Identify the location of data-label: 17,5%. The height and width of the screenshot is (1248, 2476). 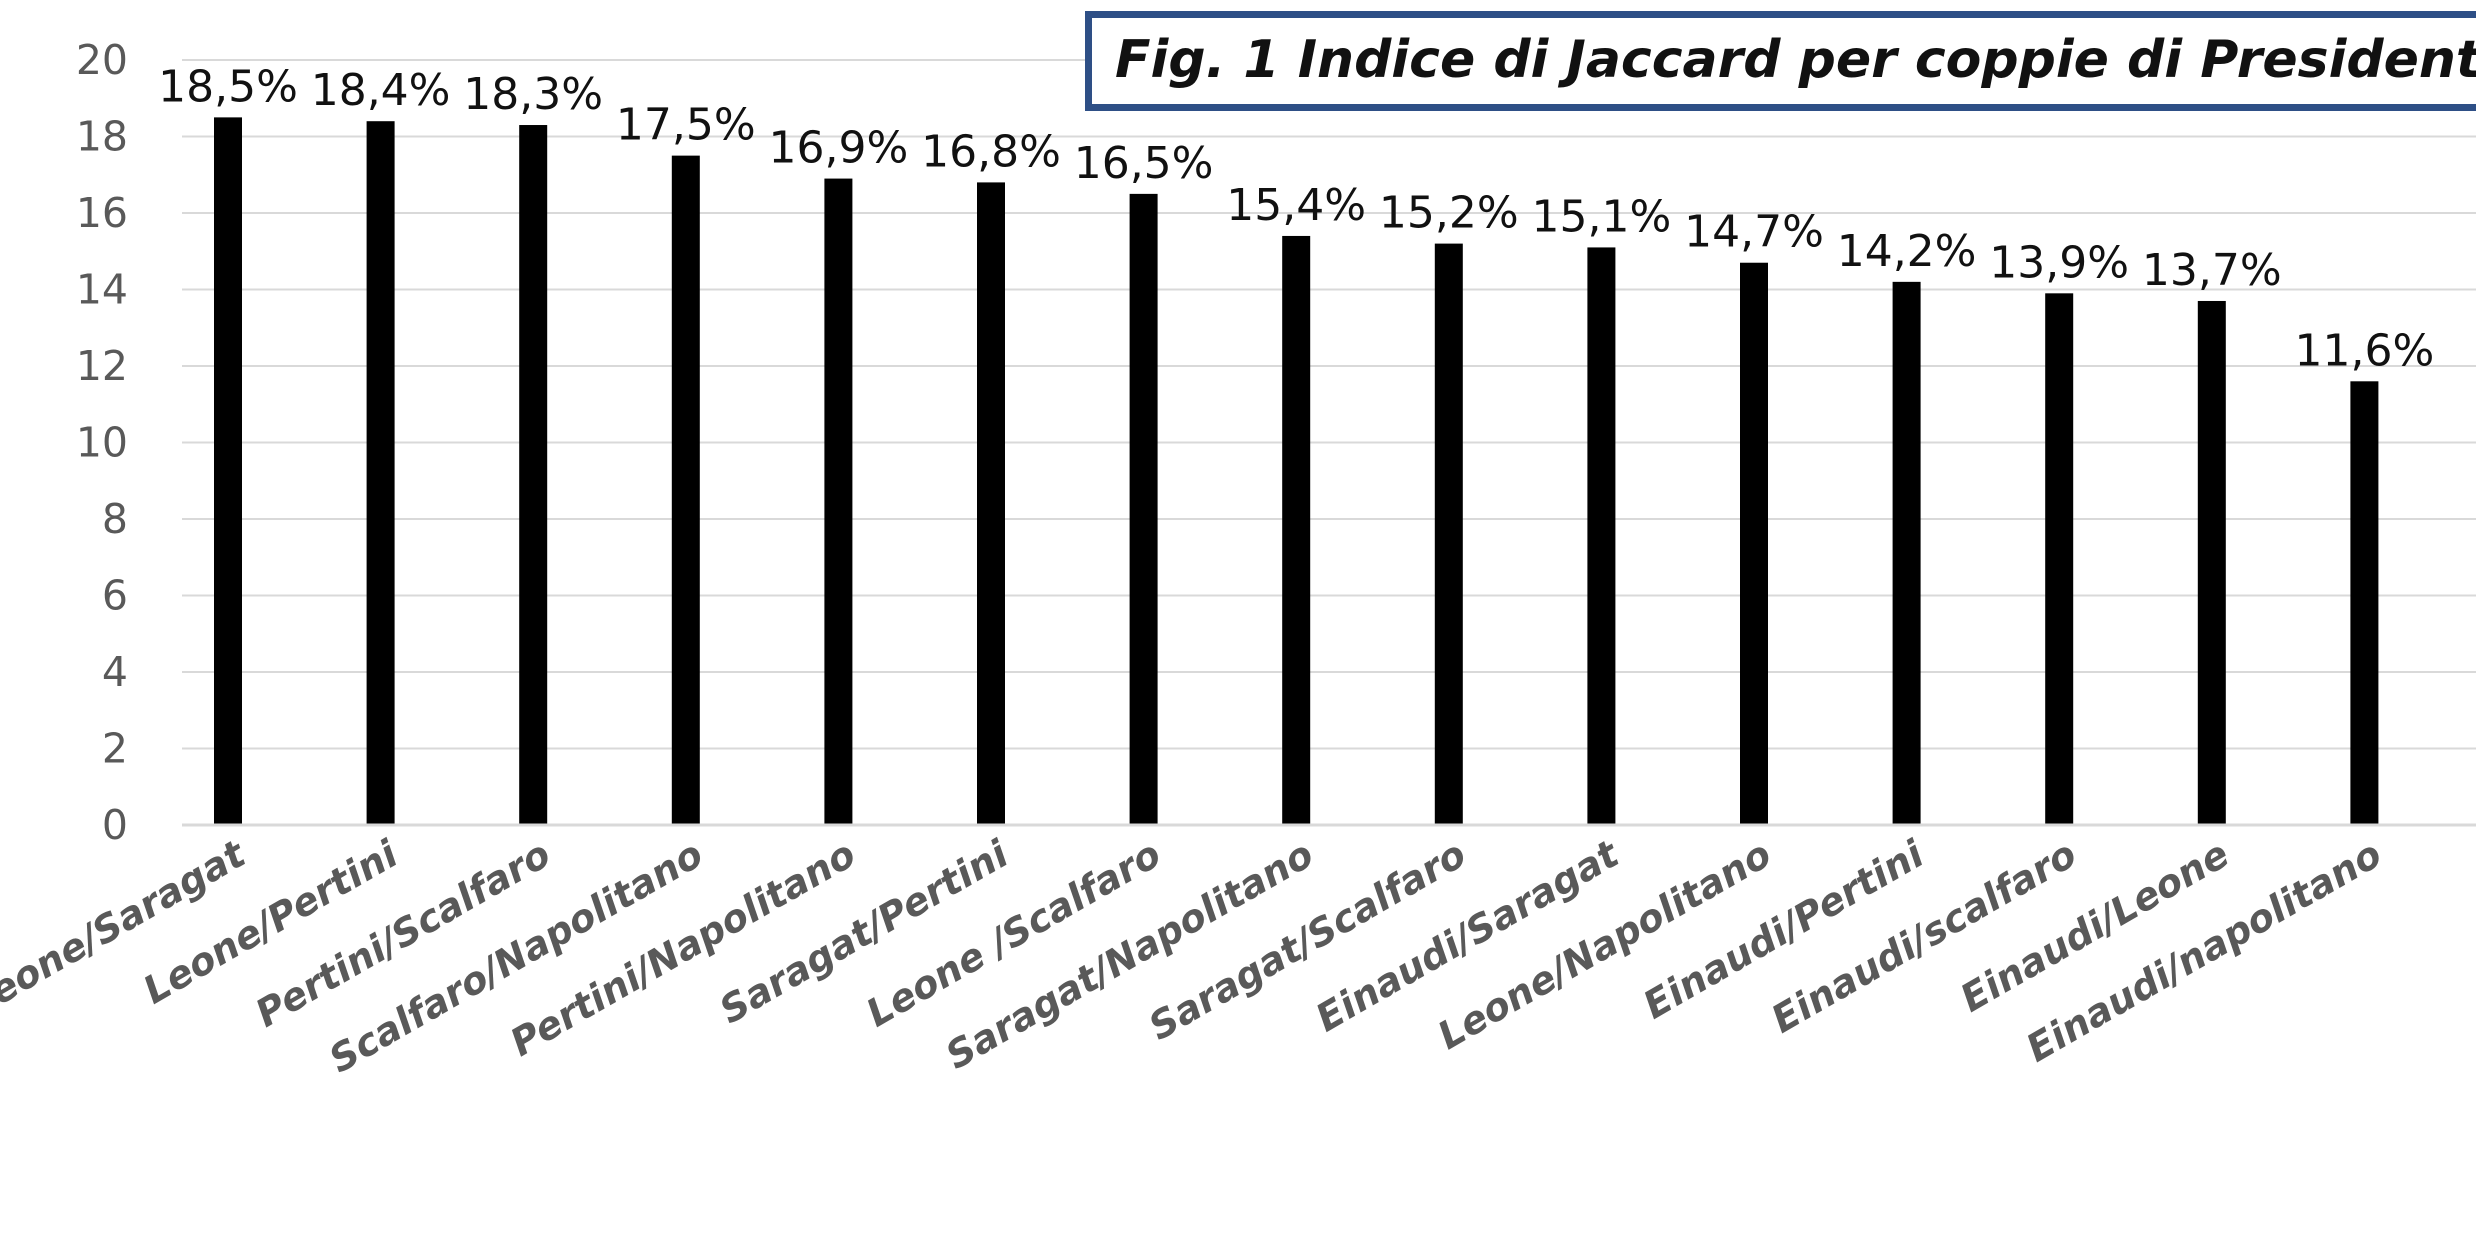
(686, 125).